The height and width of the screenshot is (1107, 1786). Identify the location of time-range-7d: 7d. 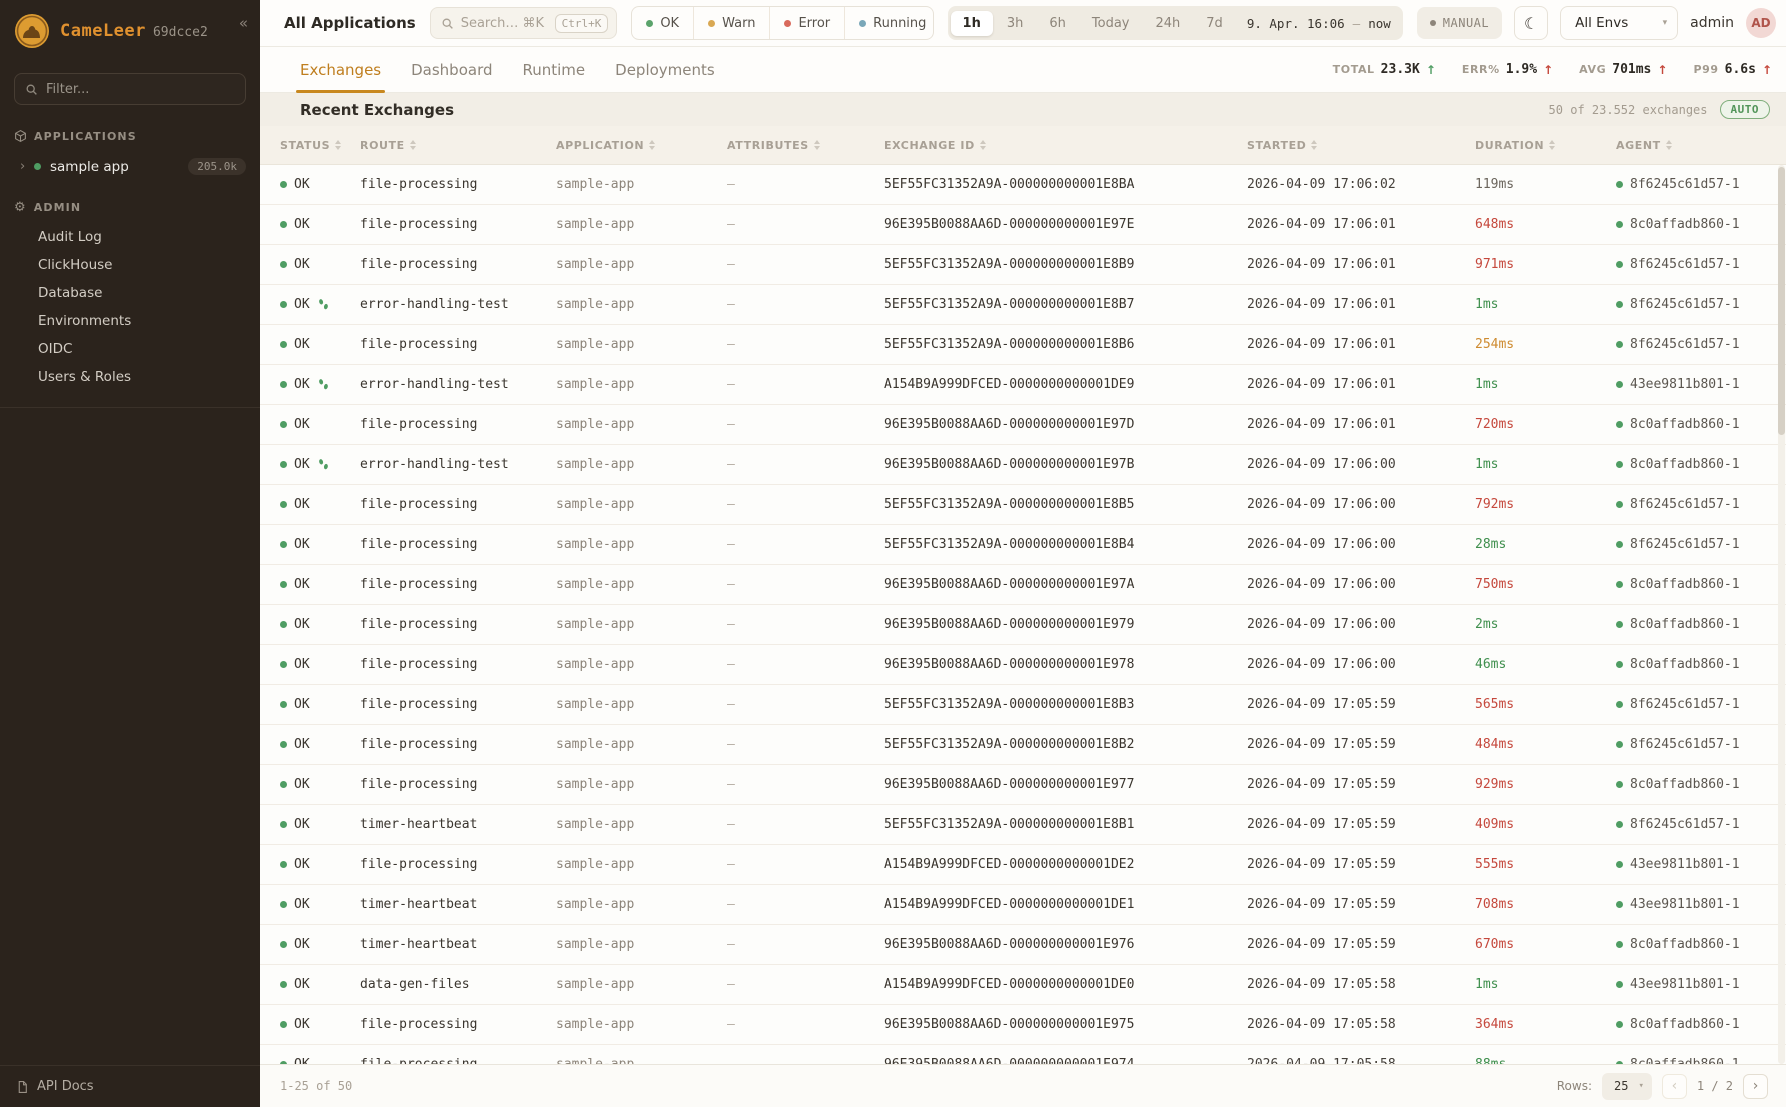
(1214, 23).